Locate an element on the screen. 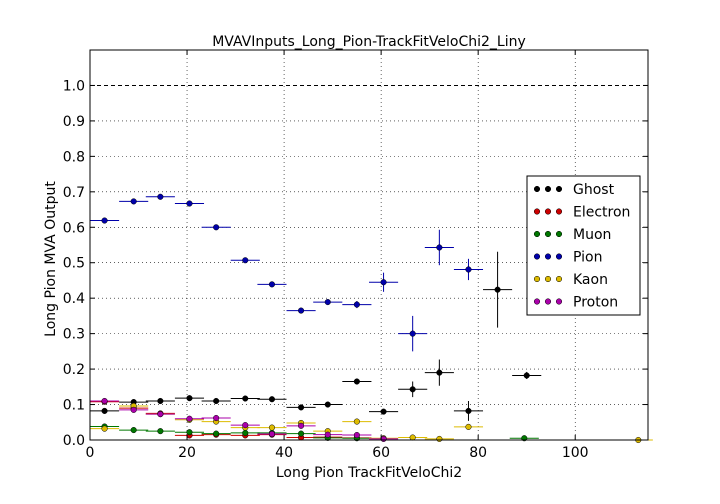 This screenshot has height=504, width=720. y-tick-label: 1.0 is located at coordinates (74, 86).